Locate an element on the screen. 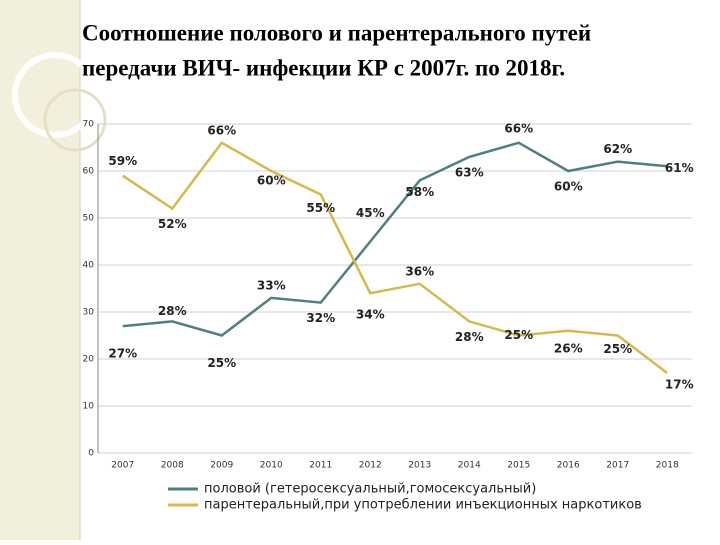 The height and width of the screenshot is (545, 720). y-tick-label: 20 is located at coordinates (89, 360).